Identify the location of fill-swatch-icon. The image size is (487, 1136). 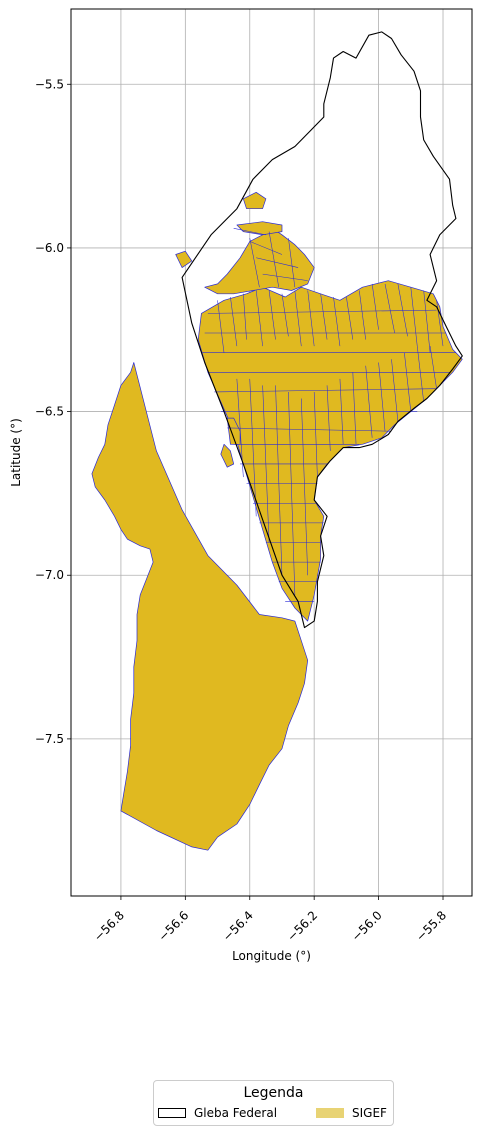
(330, 1113).